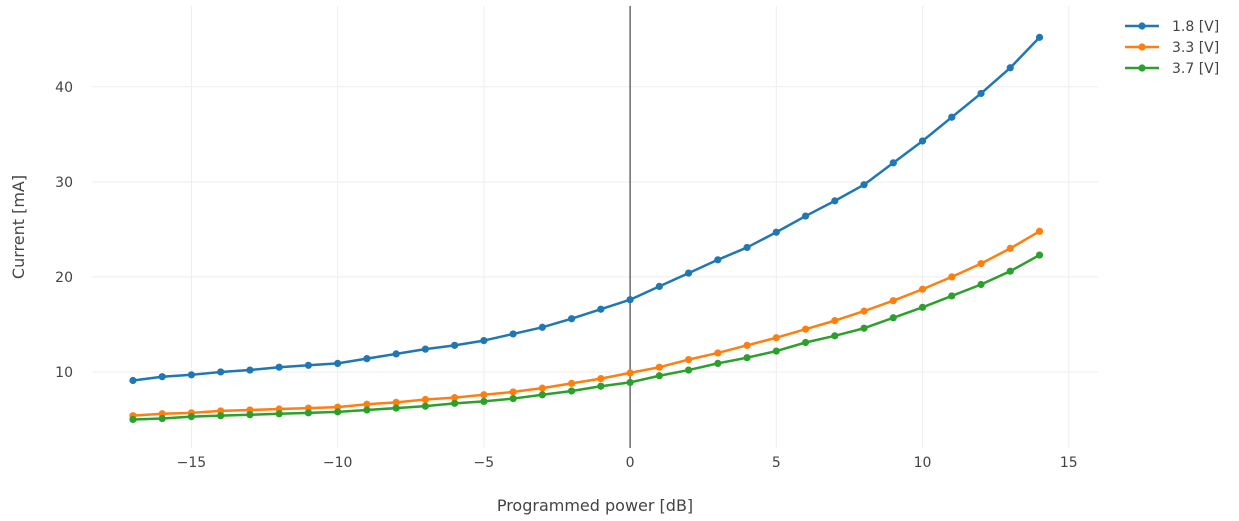 Image resolution: width=1239 pixels, height=521 pixels. I want to click on x-tick-labels: −15 −10 −5 0 5 10 15, so click(627, 463).